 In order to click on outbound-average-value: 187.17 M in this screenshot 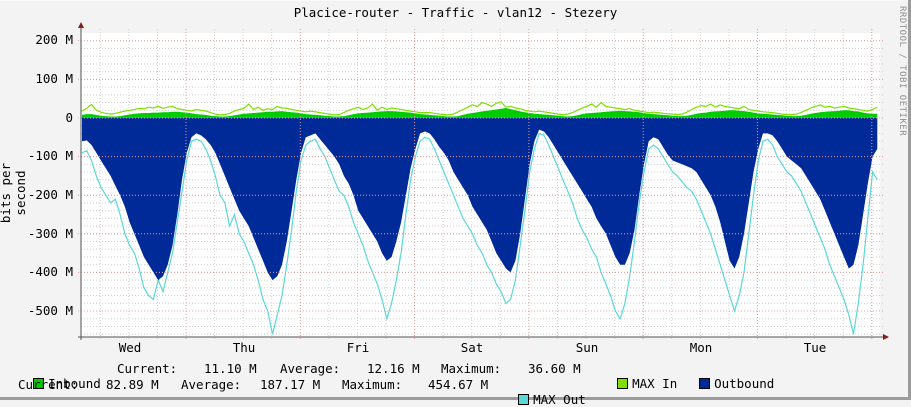, I will do `click(290, 384)`.